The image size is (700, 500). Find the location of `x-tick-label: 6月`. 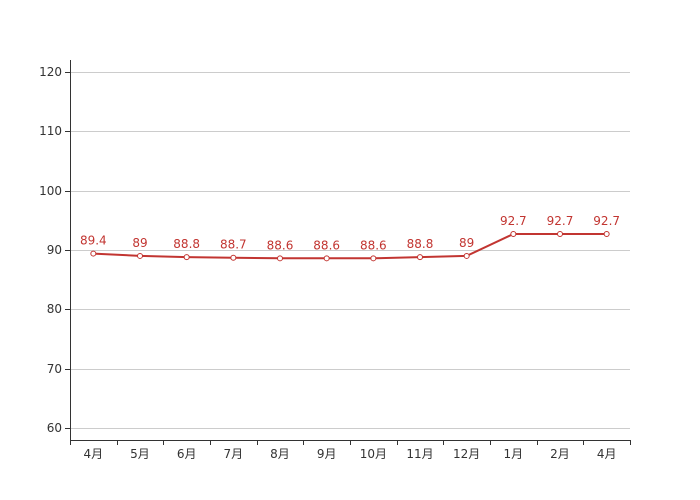

x-tick-label: 6月 is located at coordinates (187, 454).